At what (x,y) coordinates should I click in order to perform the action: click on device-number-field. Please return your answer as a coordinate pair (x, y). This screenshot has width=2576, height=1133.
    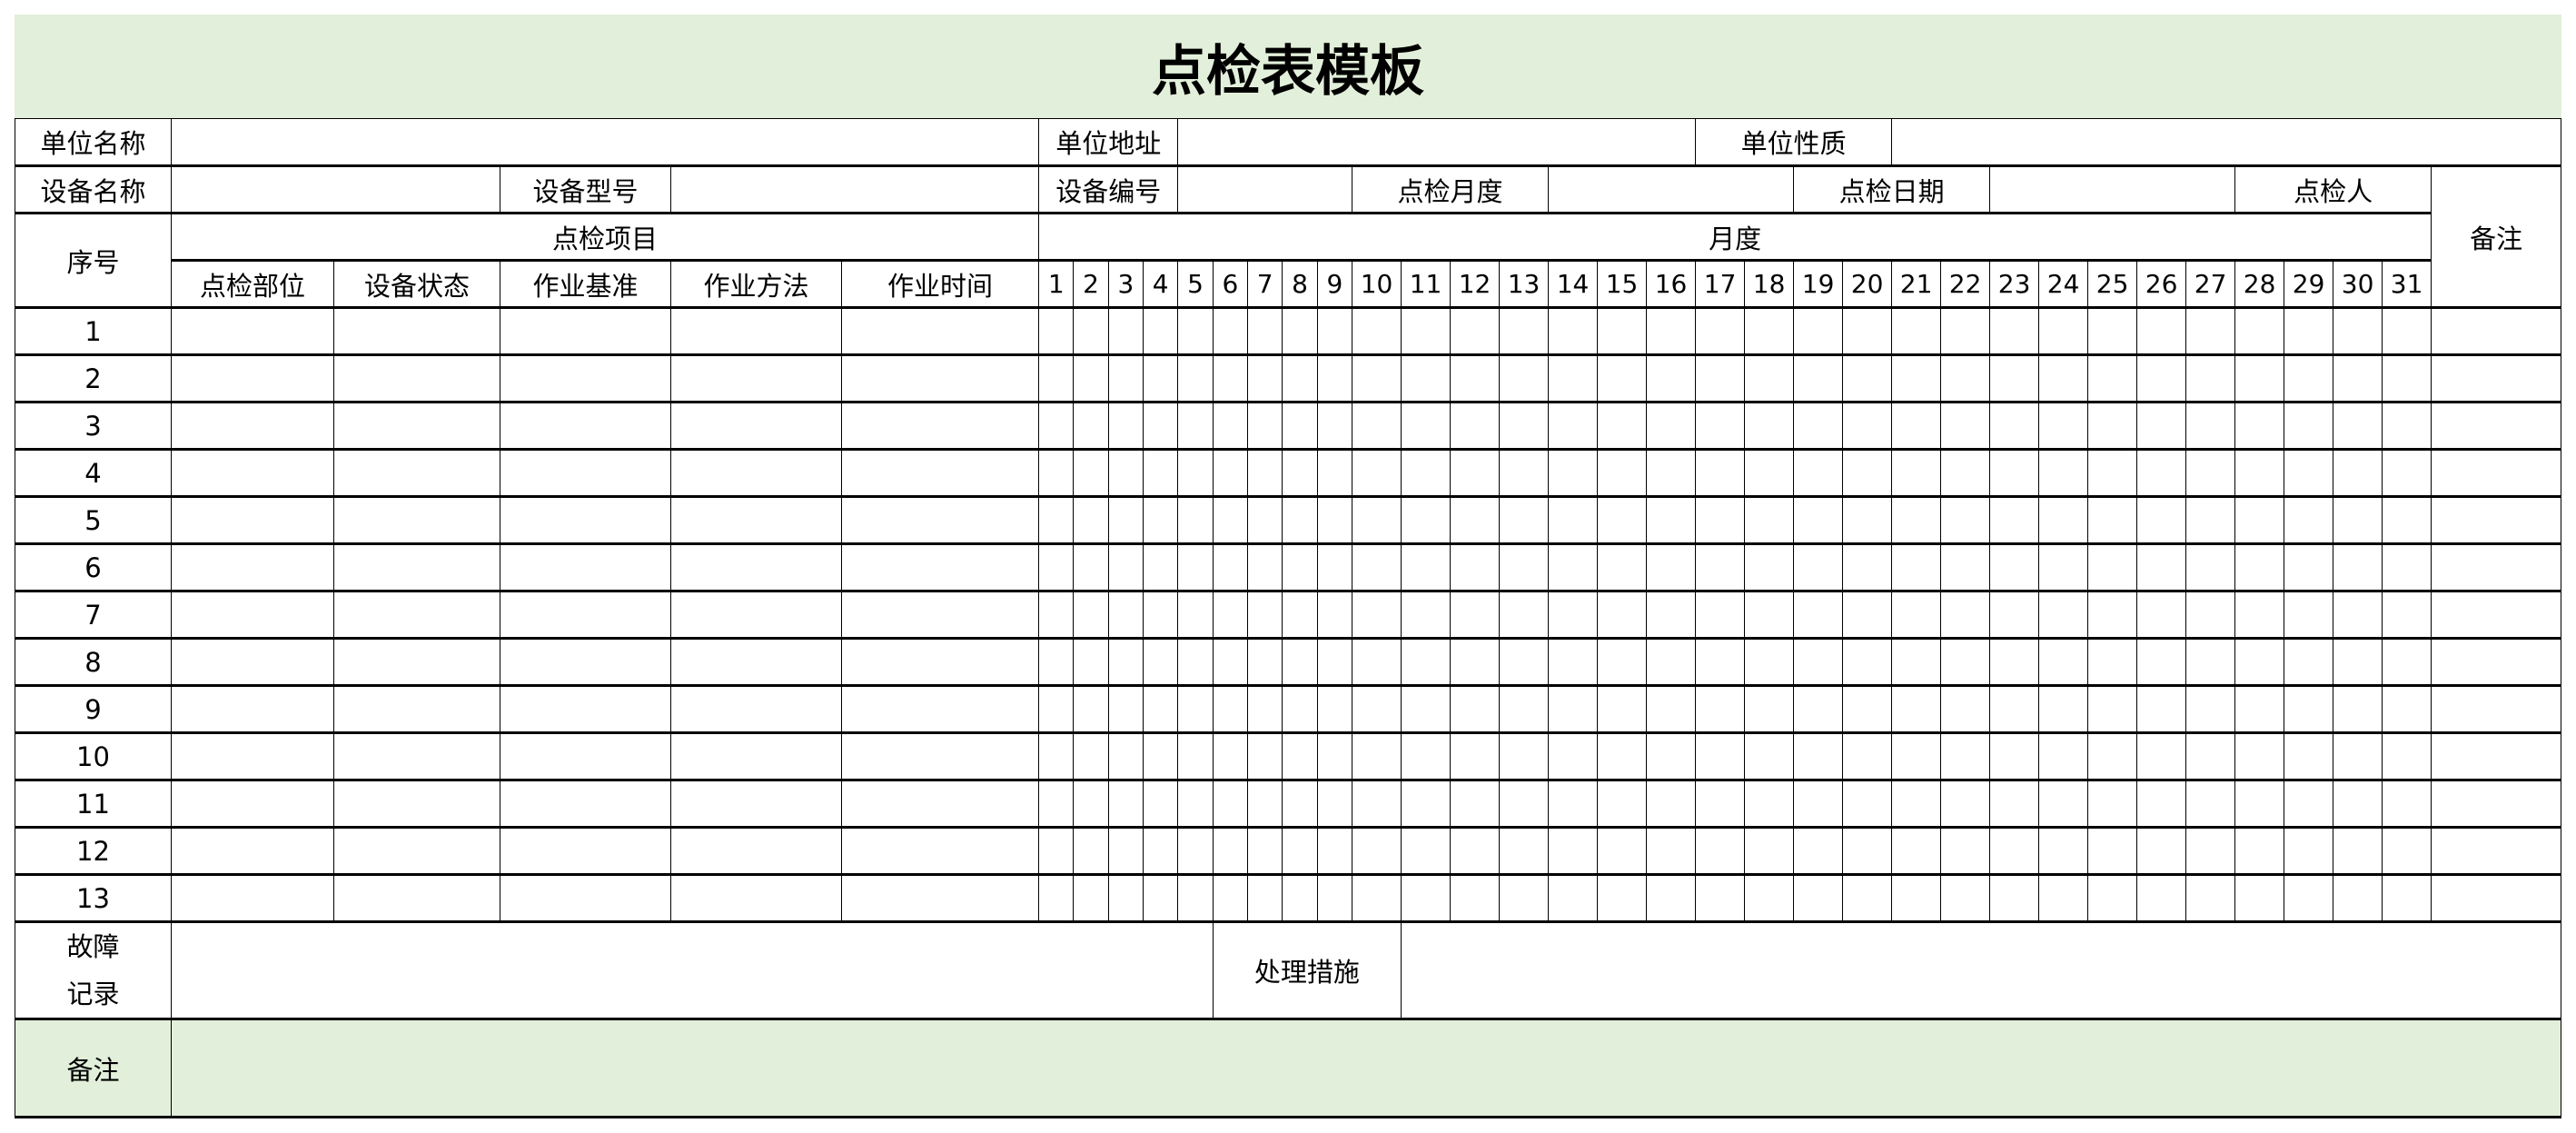
    Looking at the image, I should click on (1265, 189).